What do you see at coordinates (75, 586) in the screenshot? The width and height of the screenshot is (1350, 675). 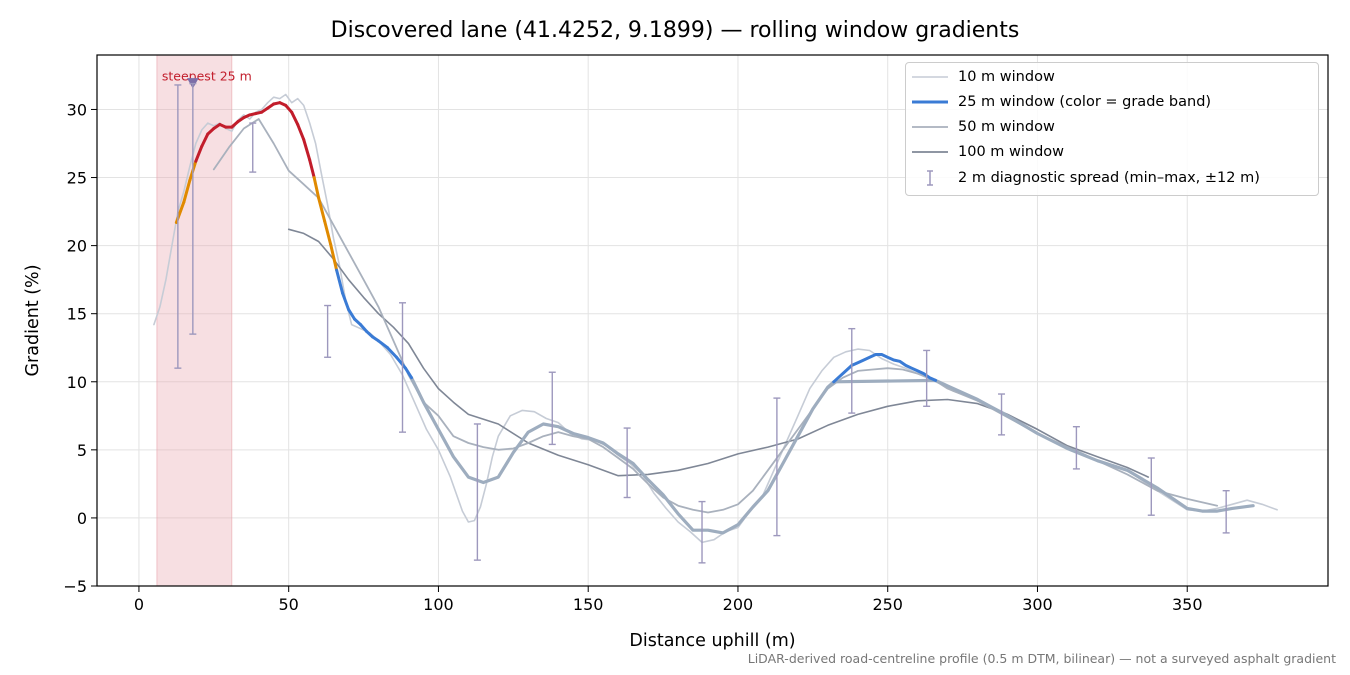 I see `y-tick-label: −5` at bounding box center [75, 586].